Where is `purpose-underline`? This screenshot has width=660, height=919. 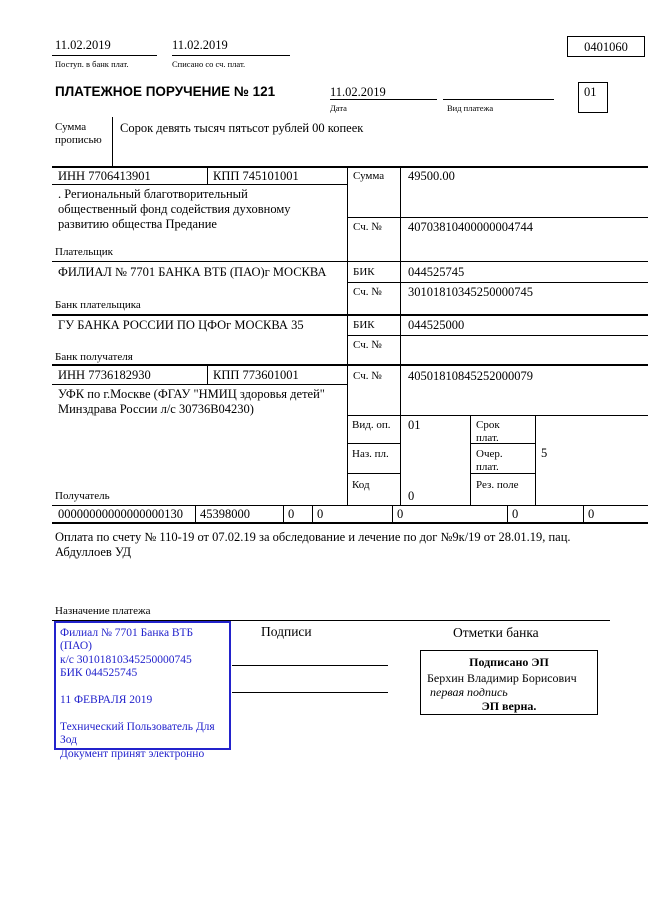 purpose-underline is located at coordinates (331, 620).